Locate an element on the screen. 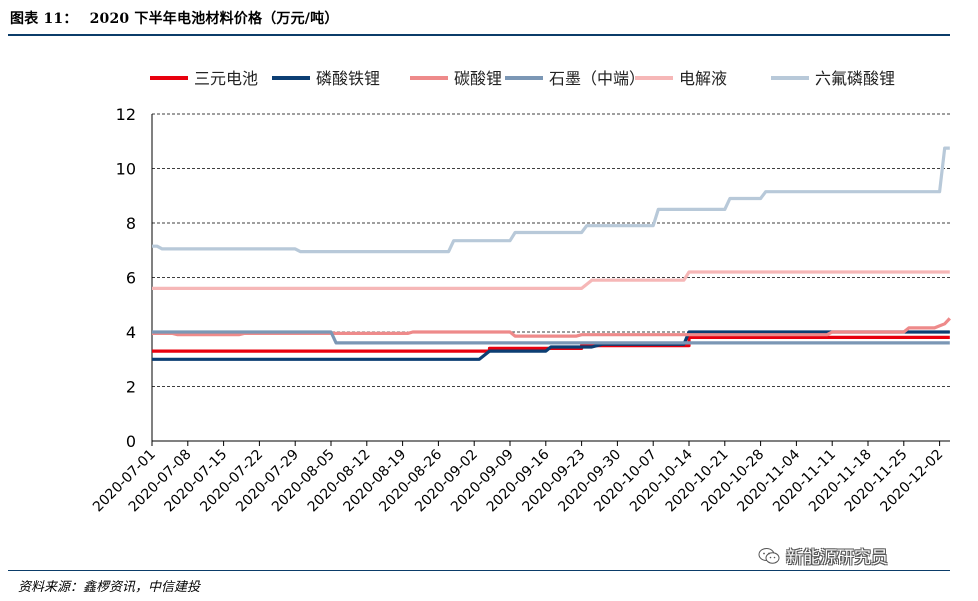 The height and width of the screenshot is (601, 978). wechat-icon is located at coordinates (769, 555).